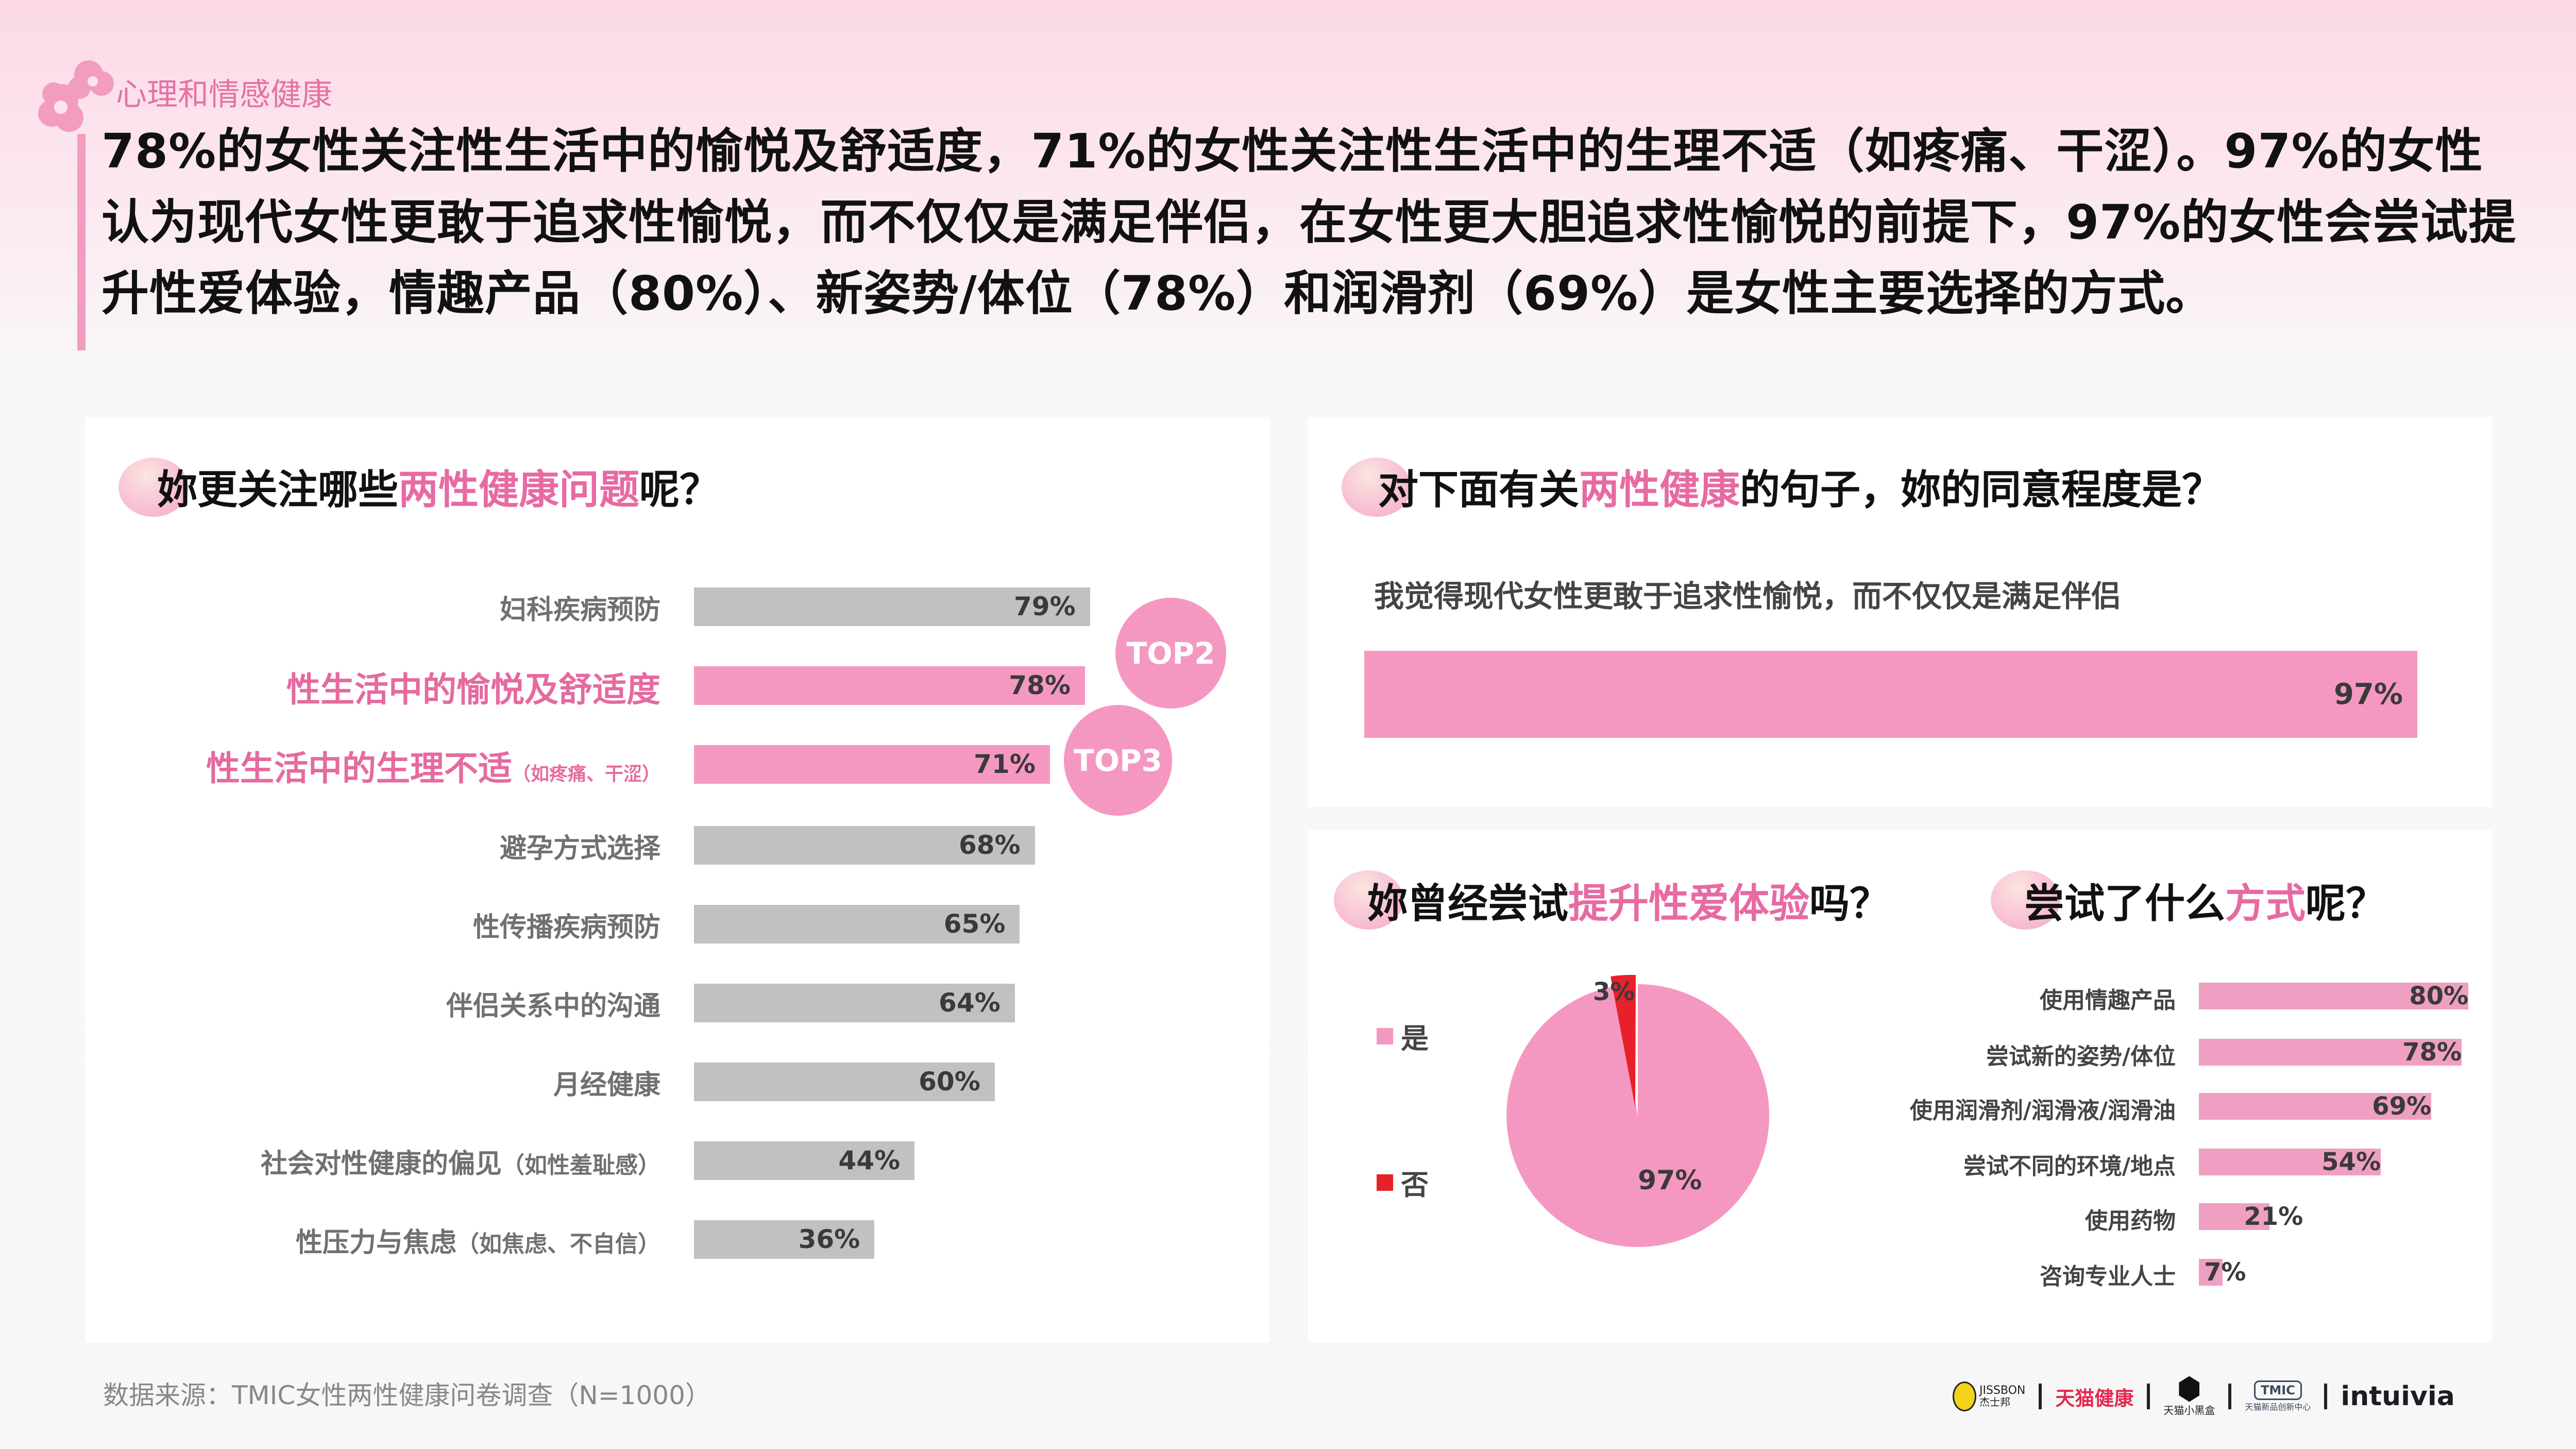 This screenshot has height=1449, width=2576. What do you see at coordinates (2278, 1396) in the screenshot?
I see `tmic-logo: TMIC 天猫新品创新中心` at bounding box center [2278, 1396].